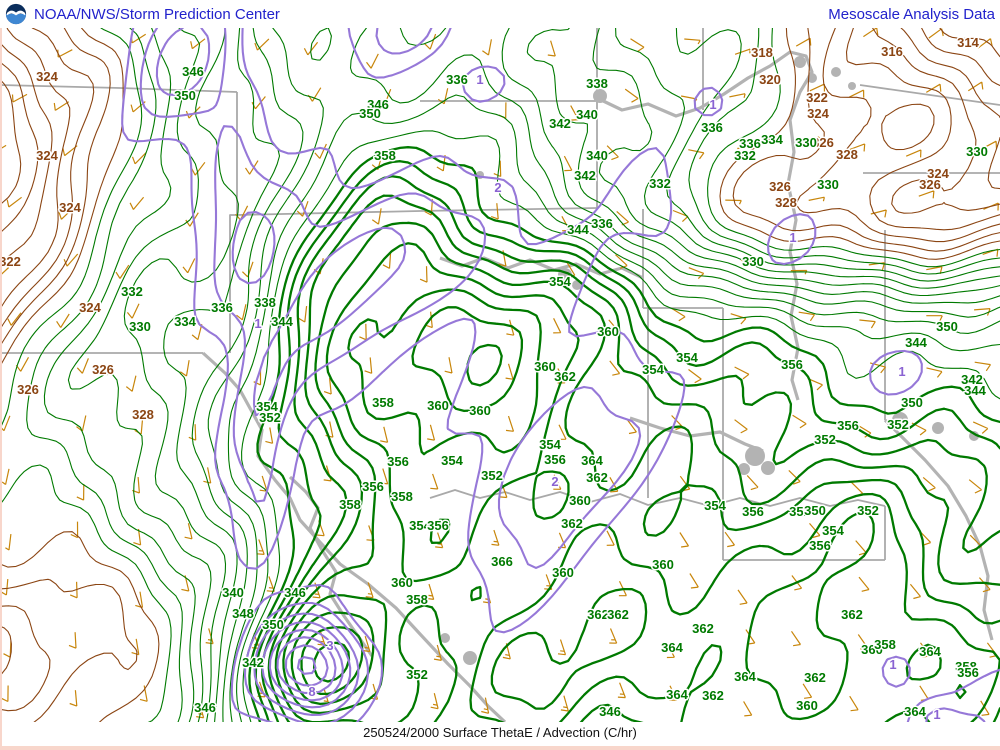 The image size is (1000, 750). I want to click on contour-label: 314, so click(968, 42).